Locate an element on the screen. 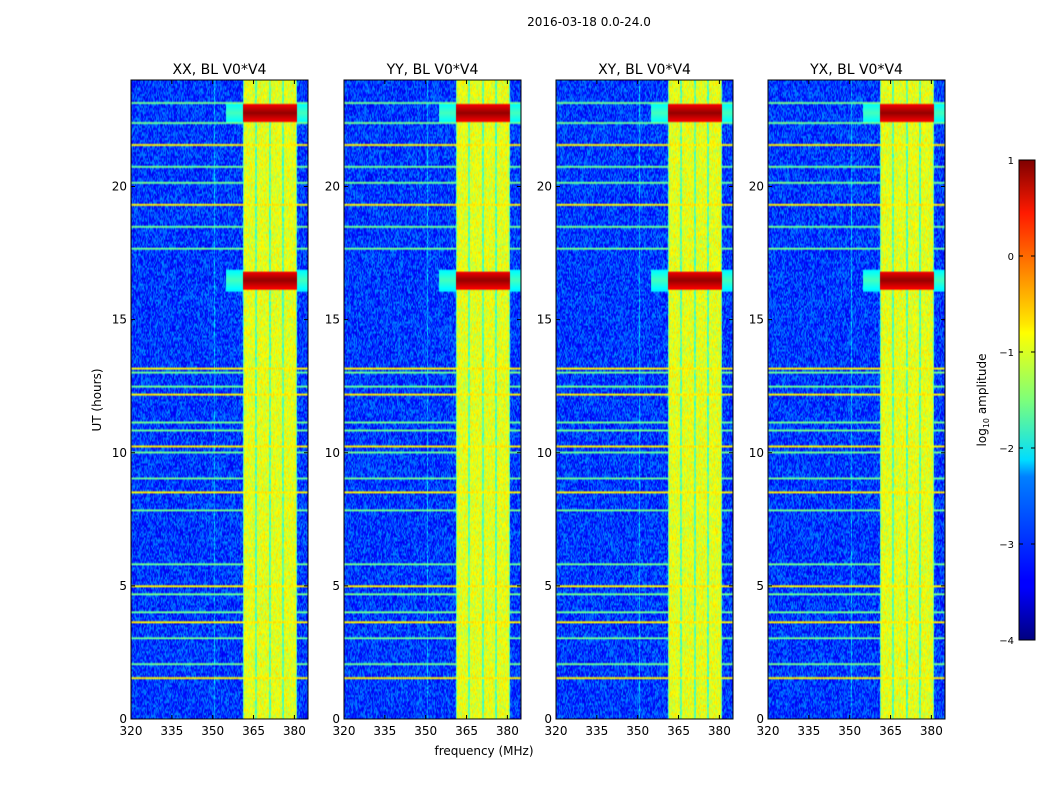  colorbar-label-subscript: 10 is located at coordinates (986, 423).